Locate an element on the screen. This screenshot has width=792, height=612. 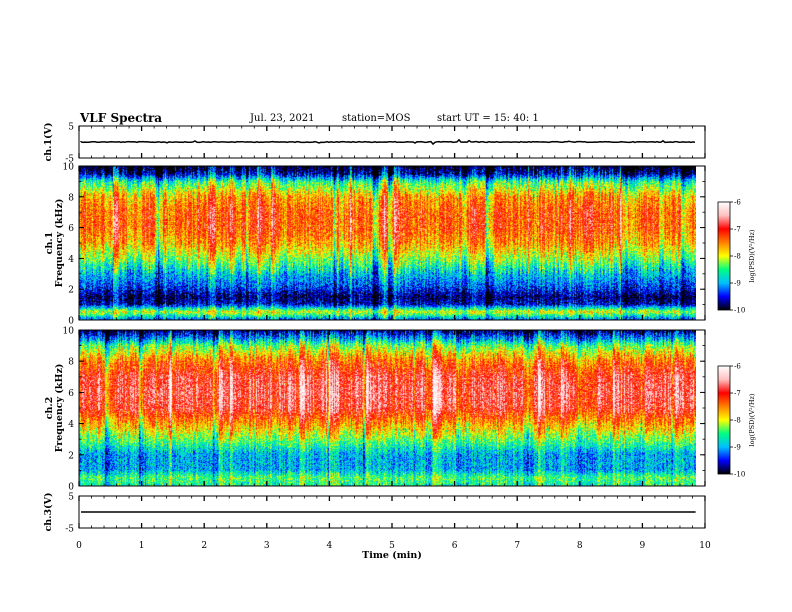
x-tick-label: 7 is located at coordinates (517, 546).